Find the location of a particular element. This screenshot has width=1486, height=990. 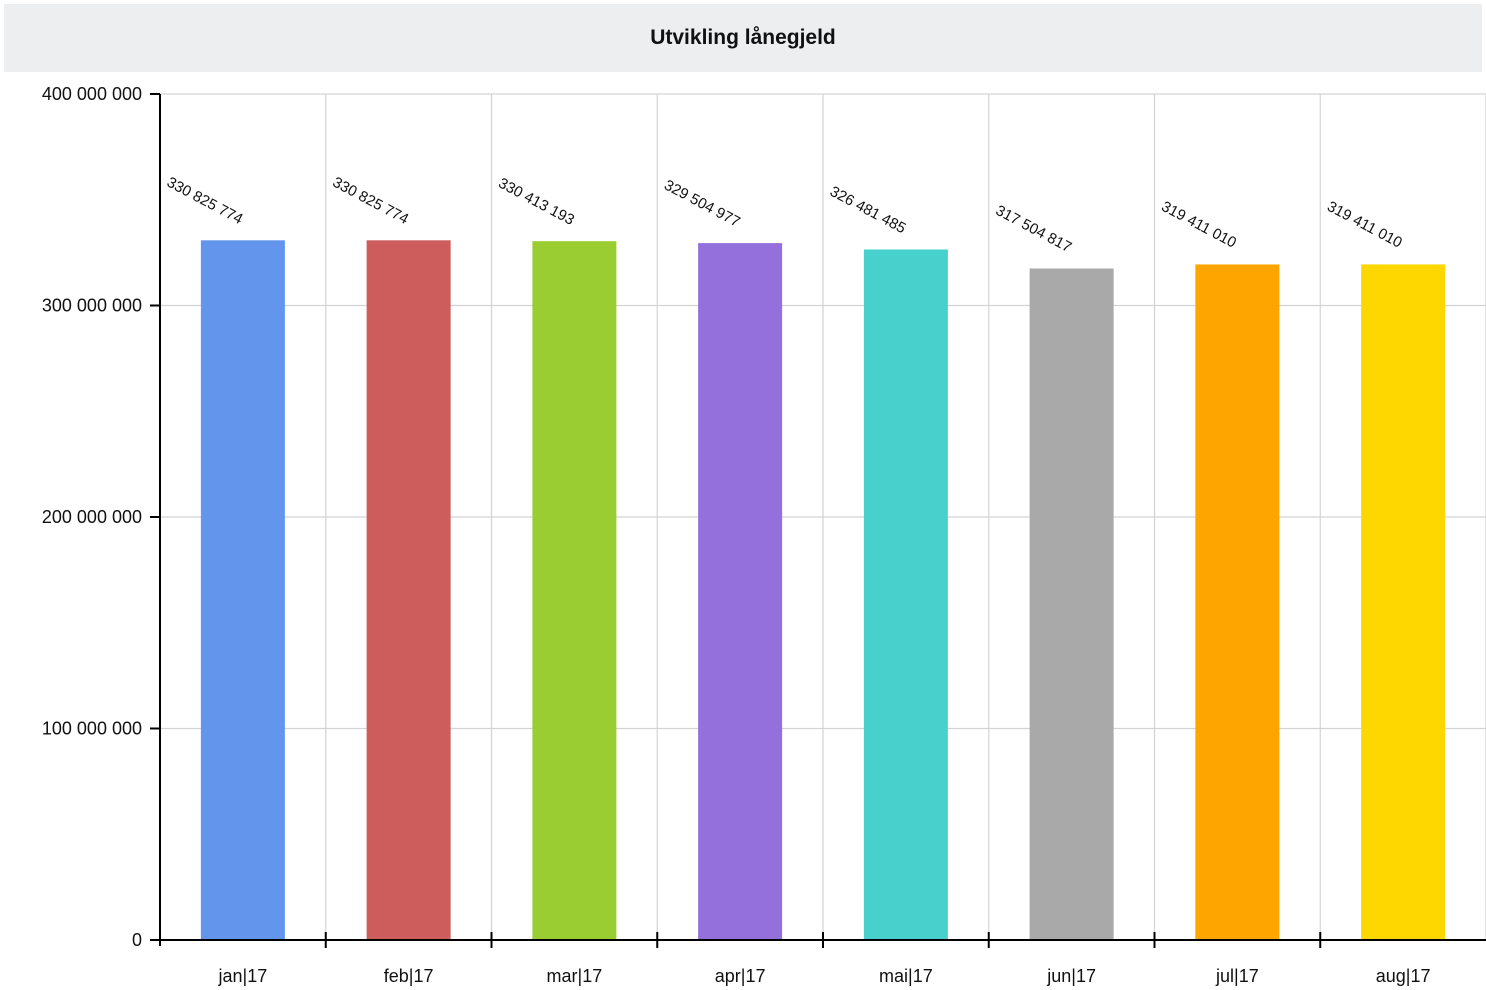

data-label: 317 504 817 is located at coordinates (1034, 229).